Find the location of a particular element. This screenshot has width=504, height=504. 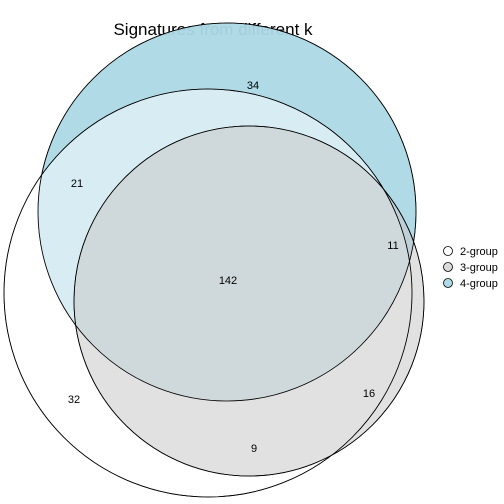

count-2-and-3: 9 is located at coordinates (254, 449).